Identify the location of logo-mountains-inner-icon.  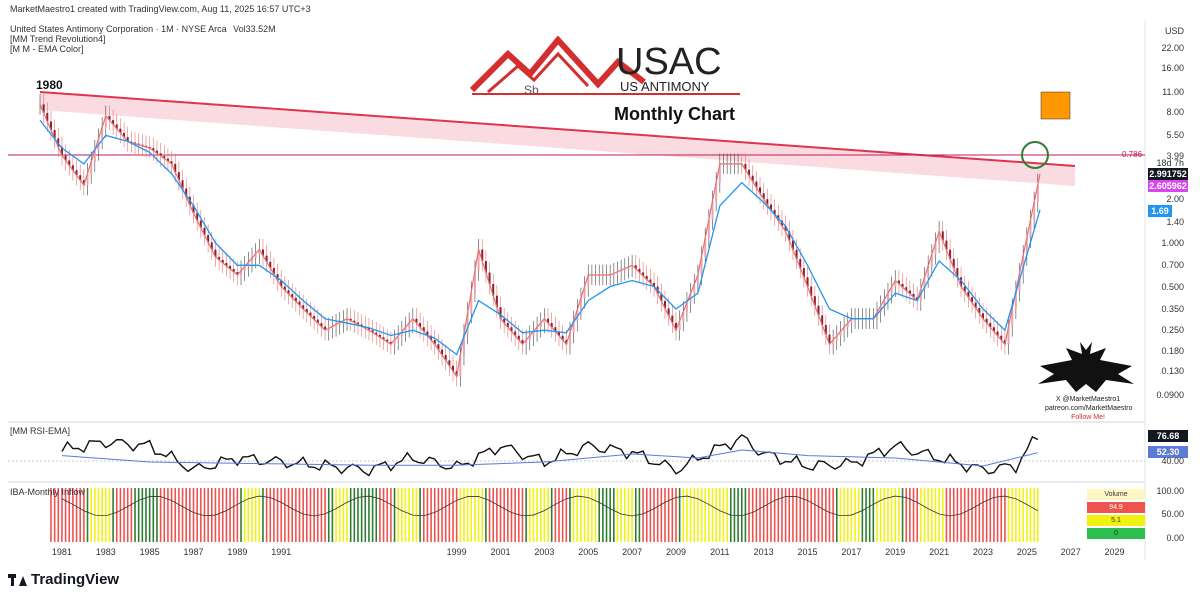
(538, 72).